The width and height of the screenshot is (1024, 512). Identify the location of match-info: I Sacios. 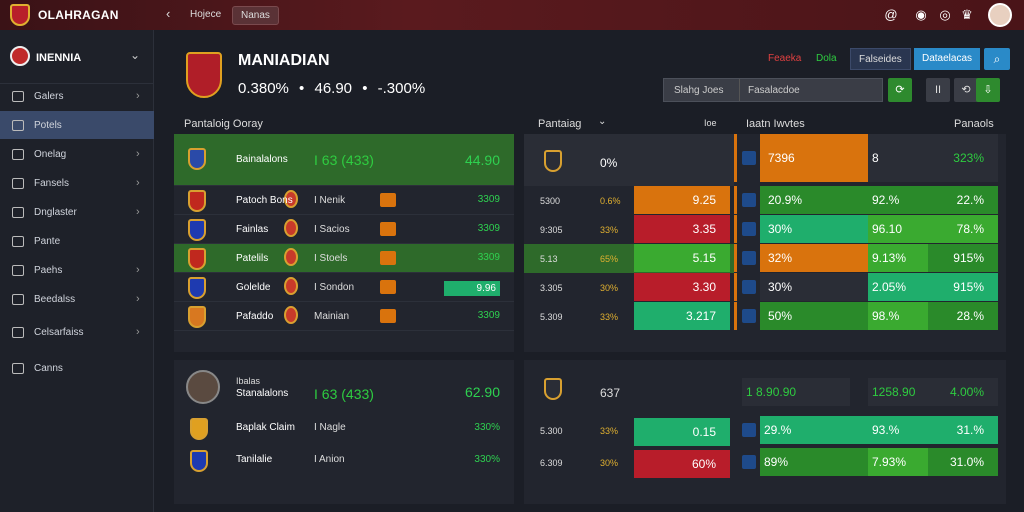
(332, 229).